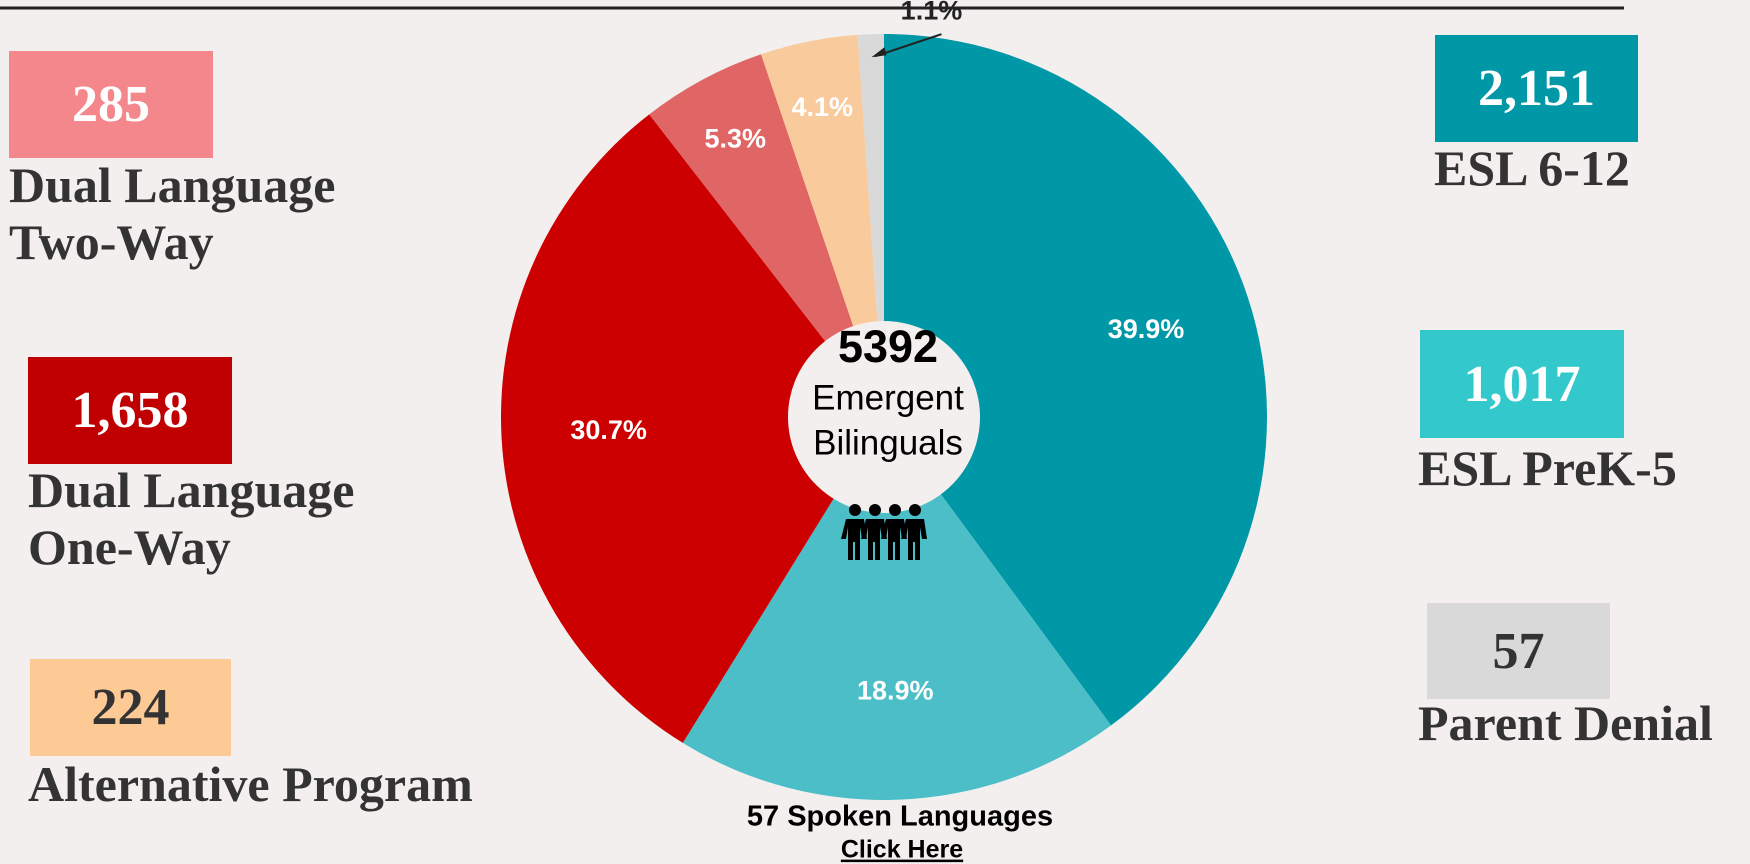 The width and height of the screenshot is (1750, 864). I want to click on count-box: 2,151, so click(1536, 88).